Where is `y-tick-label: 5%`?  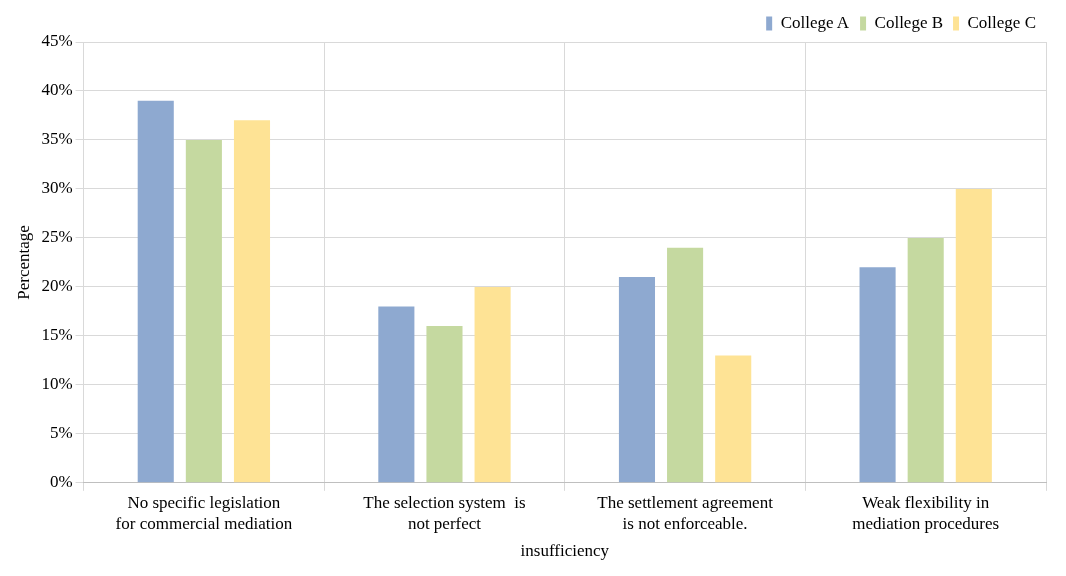 y-tick-label: 5% is located at coordinates (61, 433).